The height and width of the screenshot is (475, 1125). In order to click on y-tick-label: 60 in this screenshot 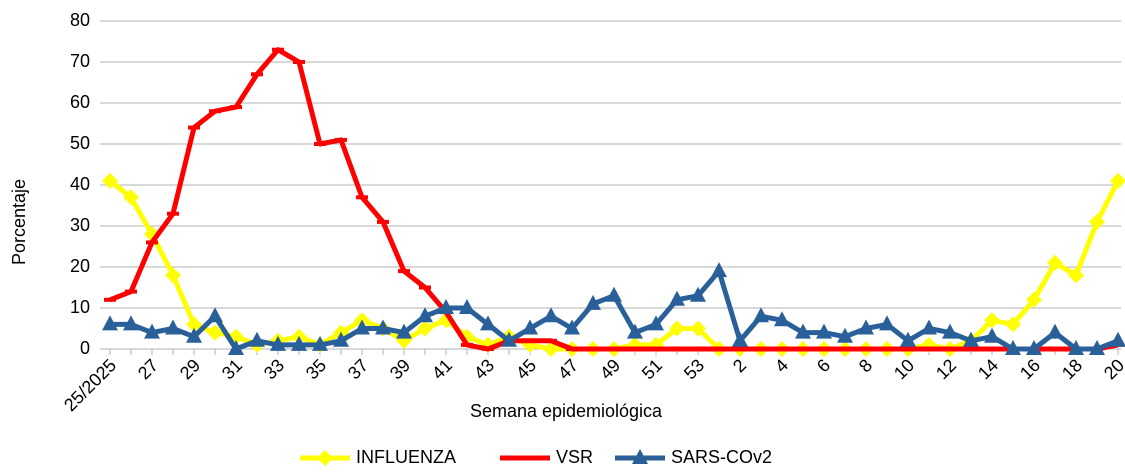, I will do `click(80, 102)`.